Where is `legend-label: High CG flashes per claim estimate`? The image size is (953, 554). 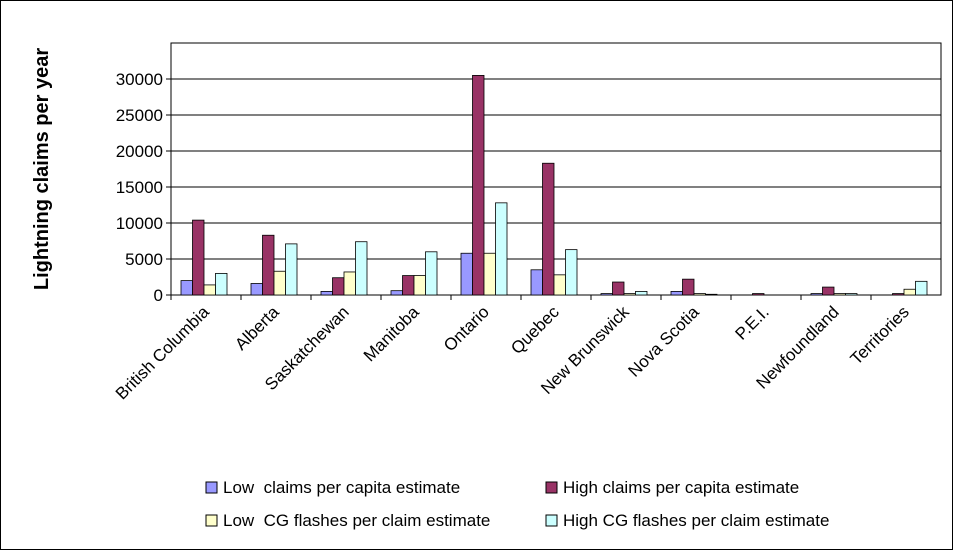 legend-label: High CG flashes per claim estimate is located at coordinates (696, 520).